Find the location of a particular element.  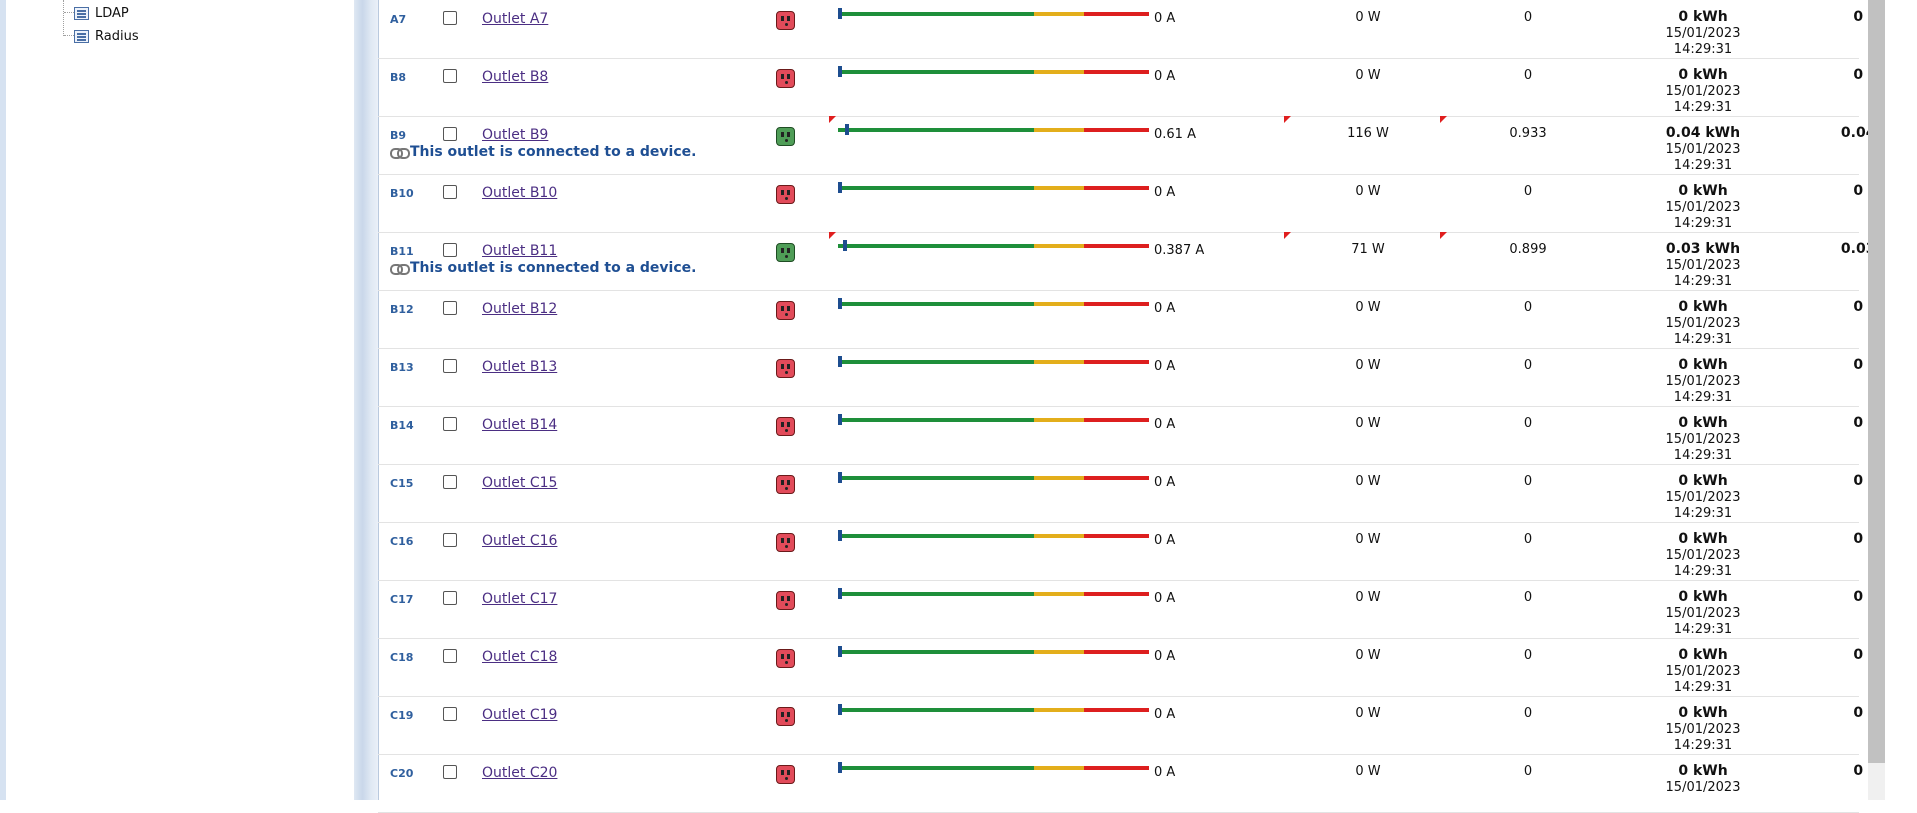

sidebar-item-ldap: LDAP is located at coordinates (101, 13).